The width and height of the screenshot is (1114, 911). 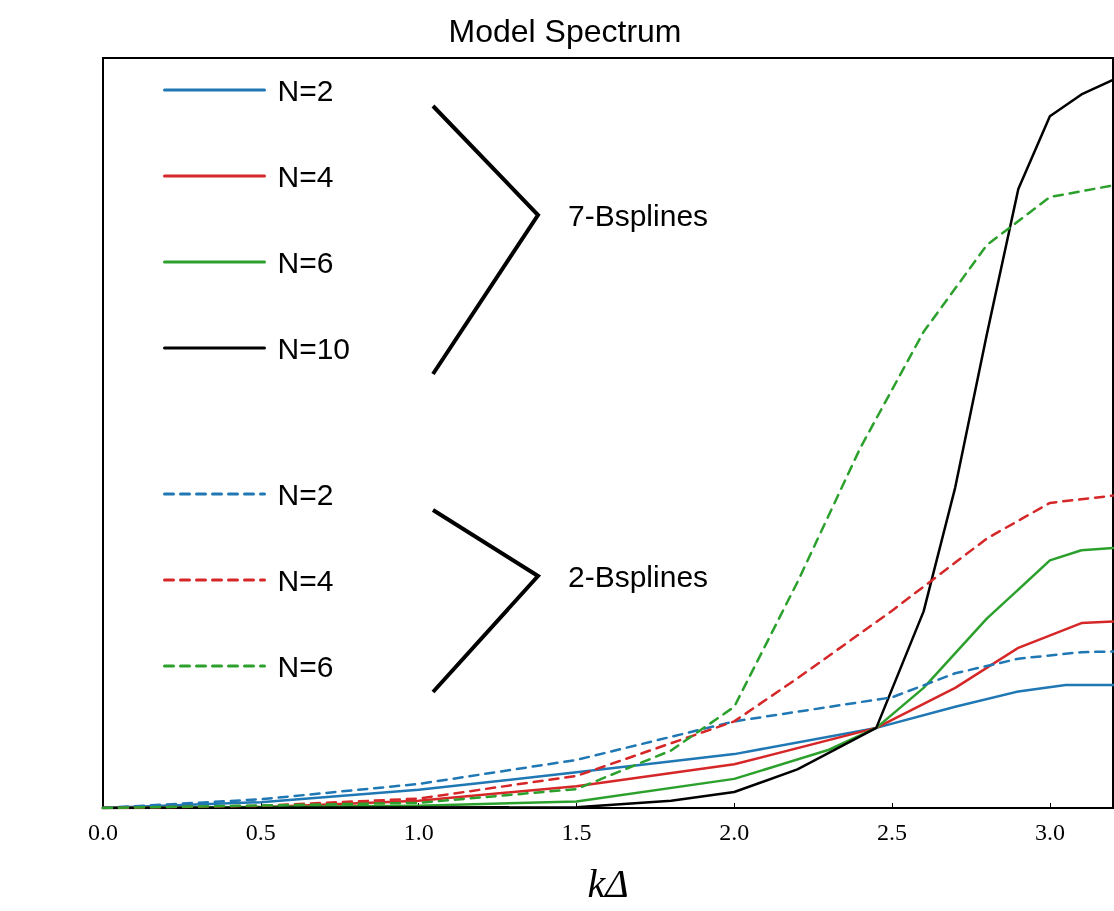 I want to click on x-tick-label: 2.5, so click(x=892, y=832).